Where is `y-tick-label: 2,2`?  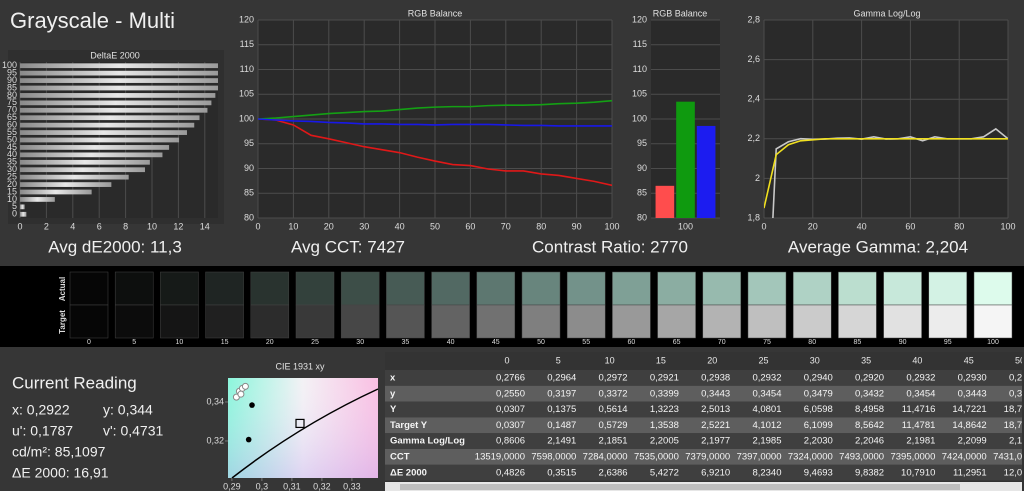
y-tick-label: 2,2 is located at coordinates (753, 138).